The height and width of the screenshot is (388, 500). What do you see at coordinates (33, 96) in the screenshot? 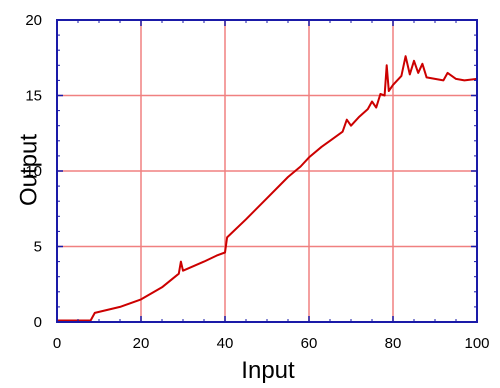
I see `y-tick-label-3: 15` at bounding box center [33, 96].